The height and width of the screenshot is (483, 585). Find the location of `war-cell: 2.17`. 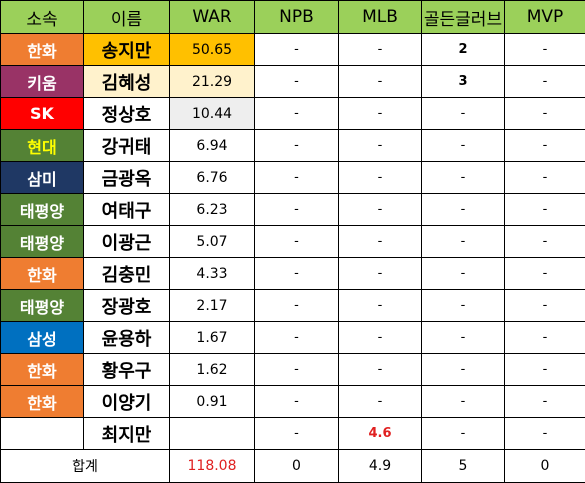

war-cell: 2.17 is located at coordinates (212, 305).